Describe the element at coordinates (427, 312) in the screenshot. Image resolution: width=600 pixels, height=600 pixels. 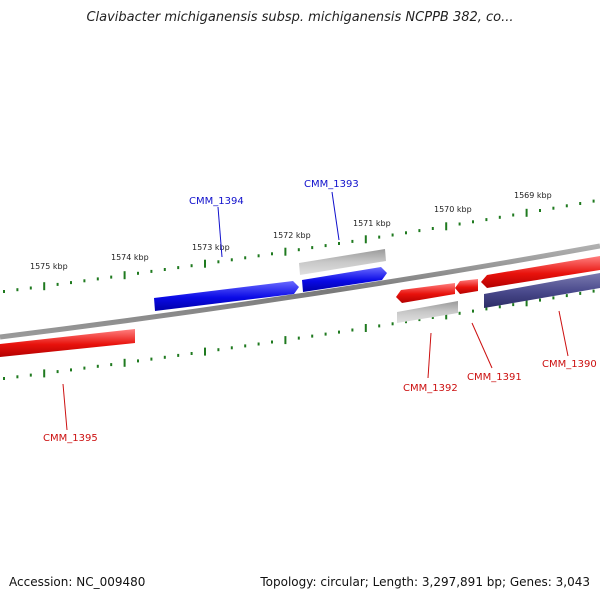
I see `pseudo-feature-lower` at that location.